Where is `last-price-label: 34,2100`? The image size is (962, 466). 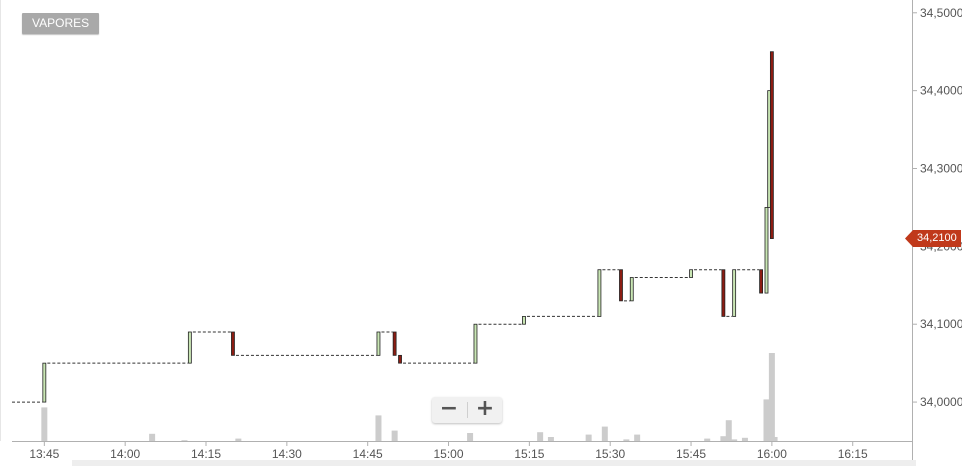
last-price-label: 34,2100 is located at coordinates (937, 238).